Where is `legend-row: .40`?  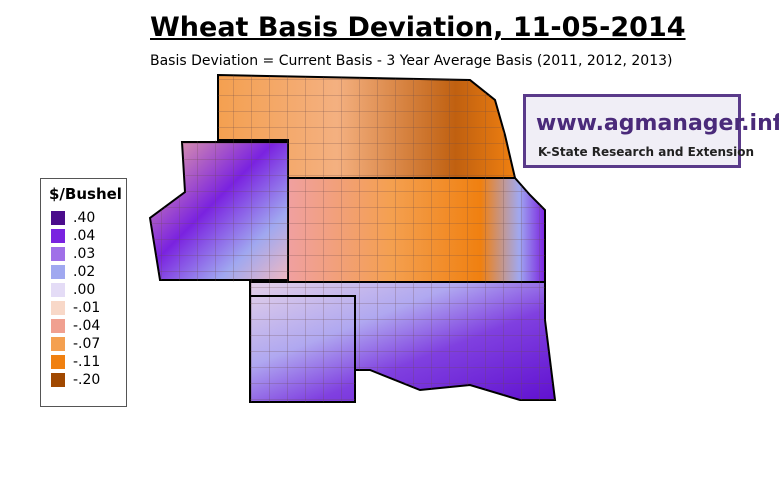 legend-row: .40 is located at coordinates (88, 218).